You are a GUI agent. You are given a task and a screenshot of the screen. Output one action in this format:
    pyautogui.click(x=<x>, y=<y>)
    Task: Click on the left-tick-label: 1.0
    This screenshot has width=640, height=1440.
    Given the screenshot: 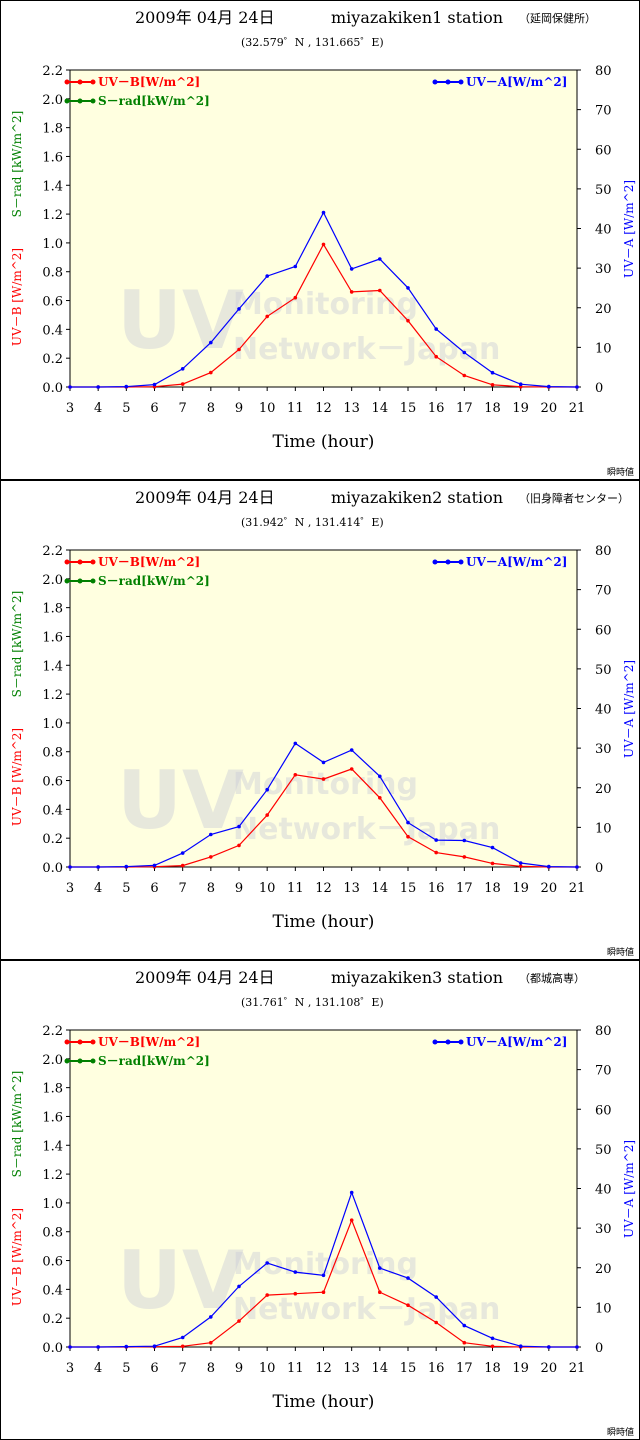 What is the action you would take?
    pyautogui.click(x=52, y=244)
    